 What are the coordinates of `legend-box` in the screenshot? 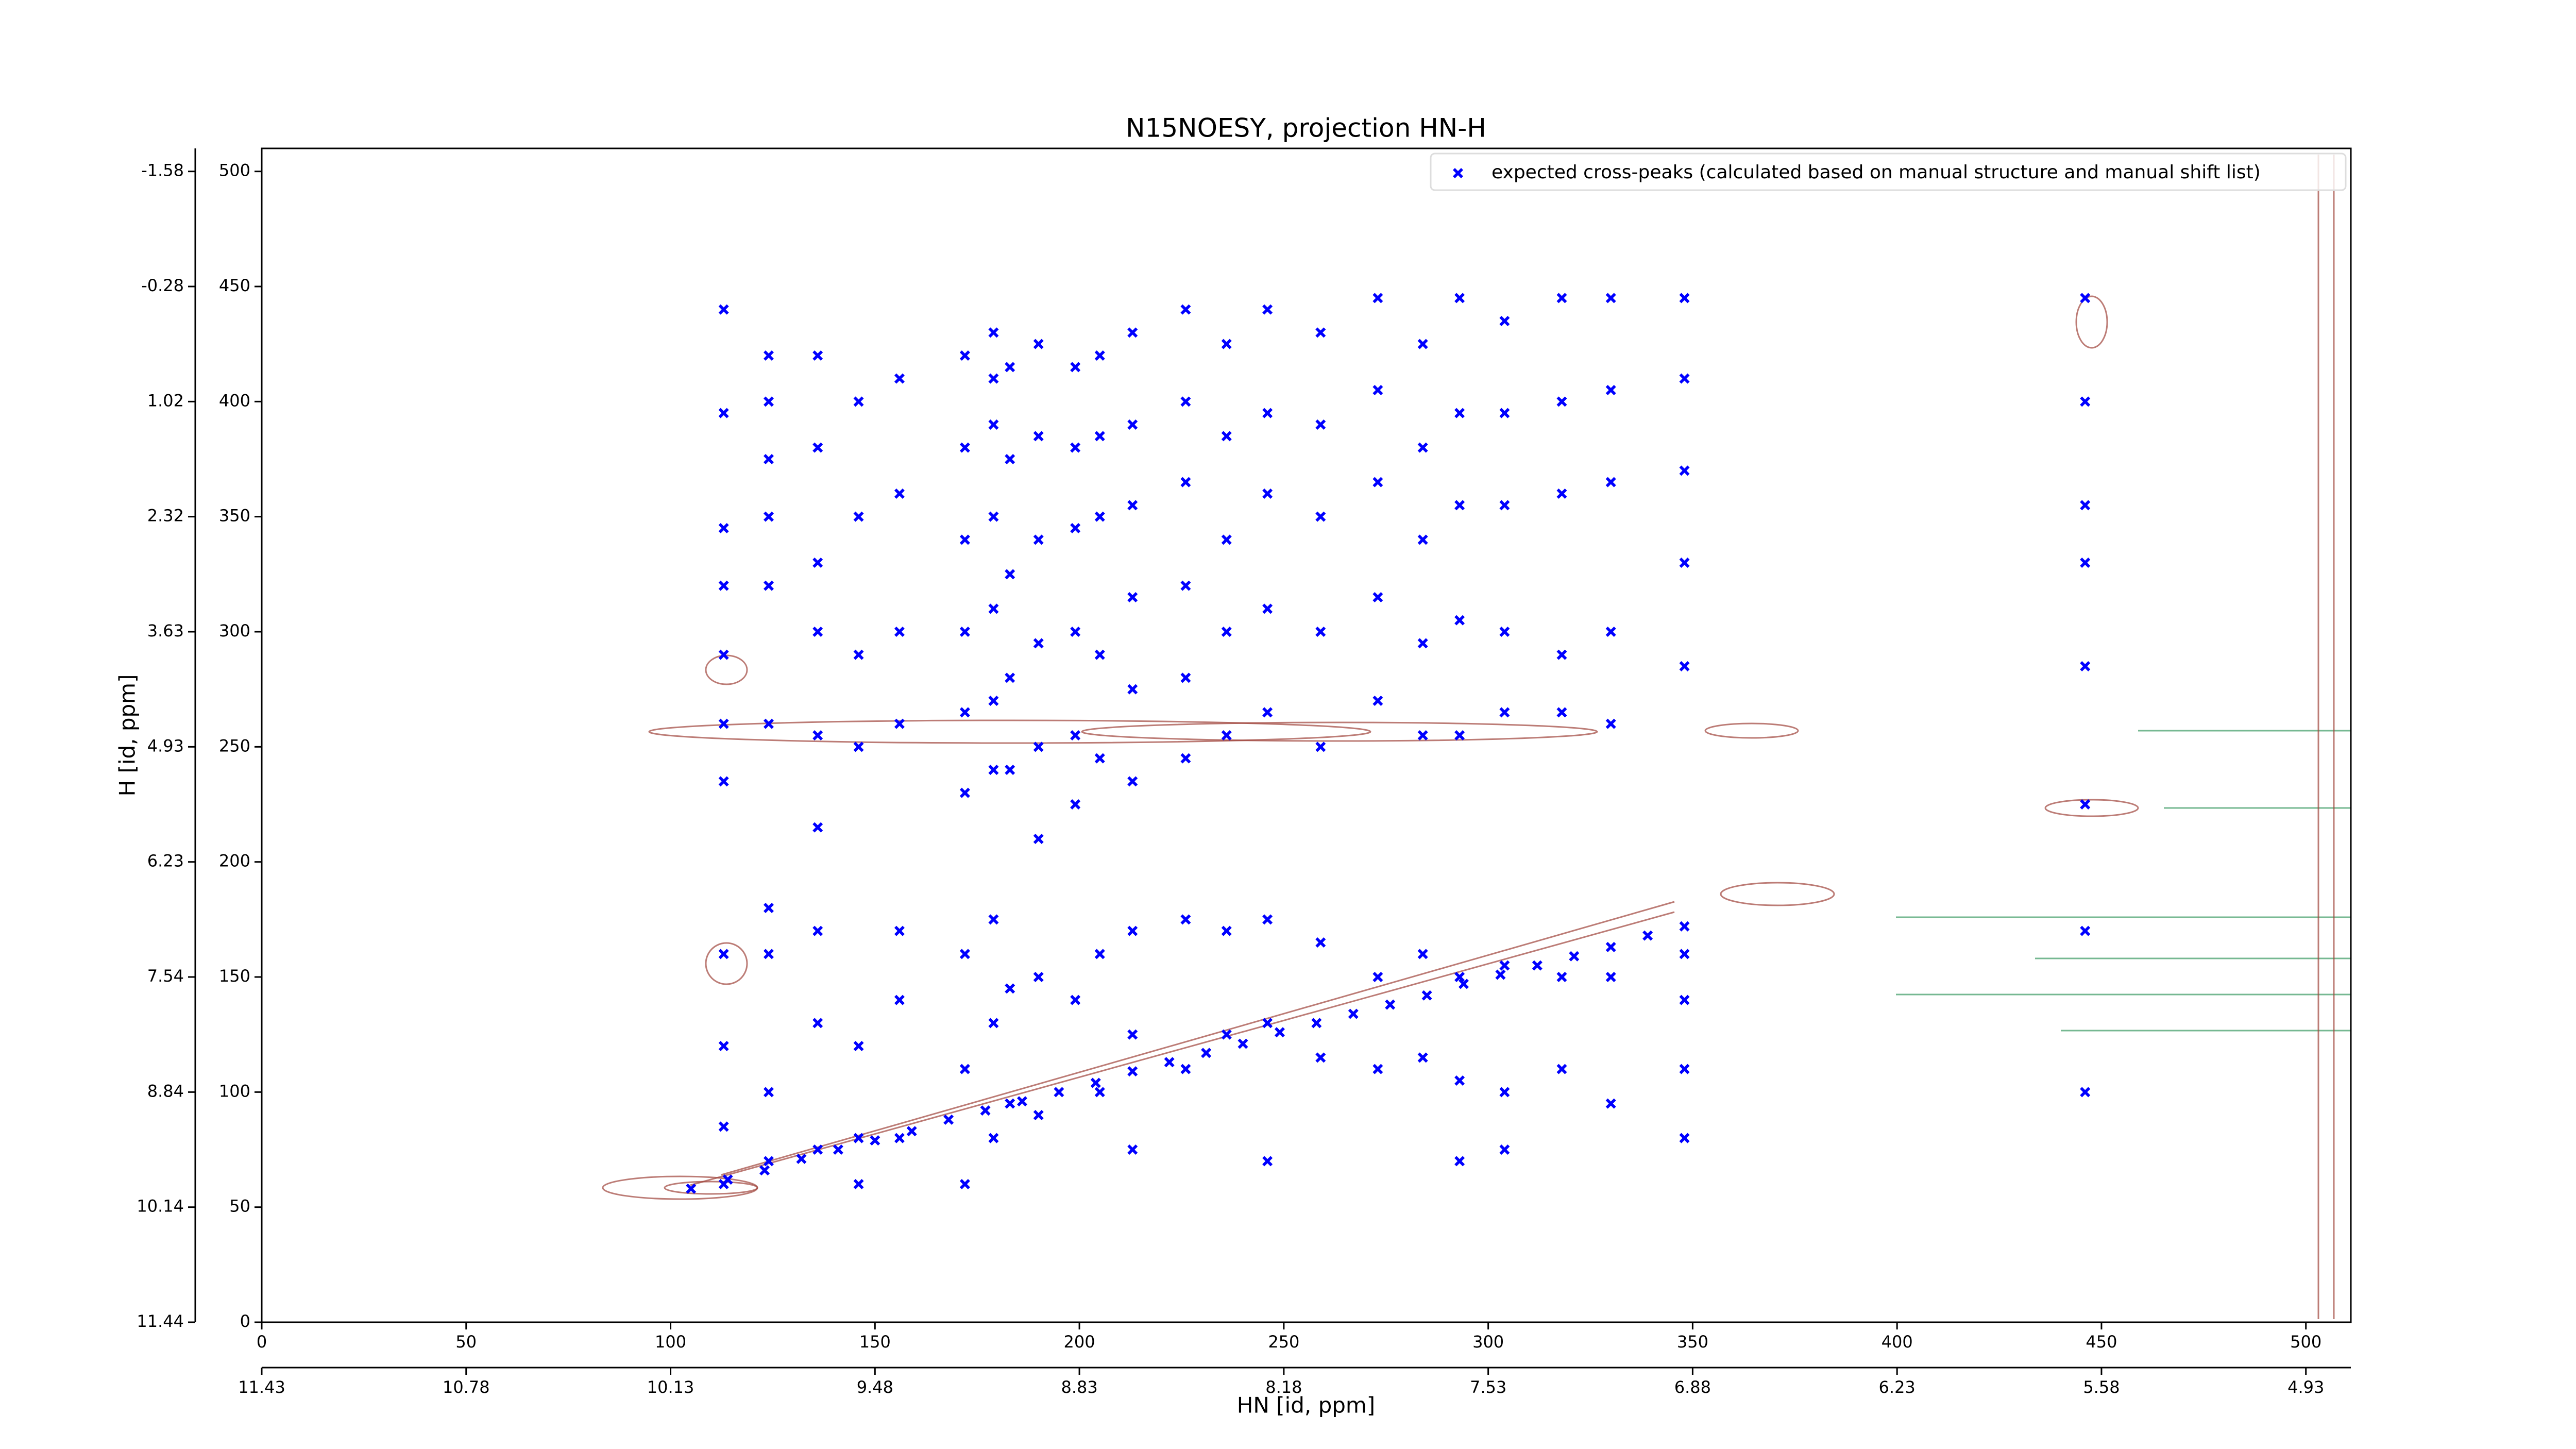 It's located at (1888, 172).